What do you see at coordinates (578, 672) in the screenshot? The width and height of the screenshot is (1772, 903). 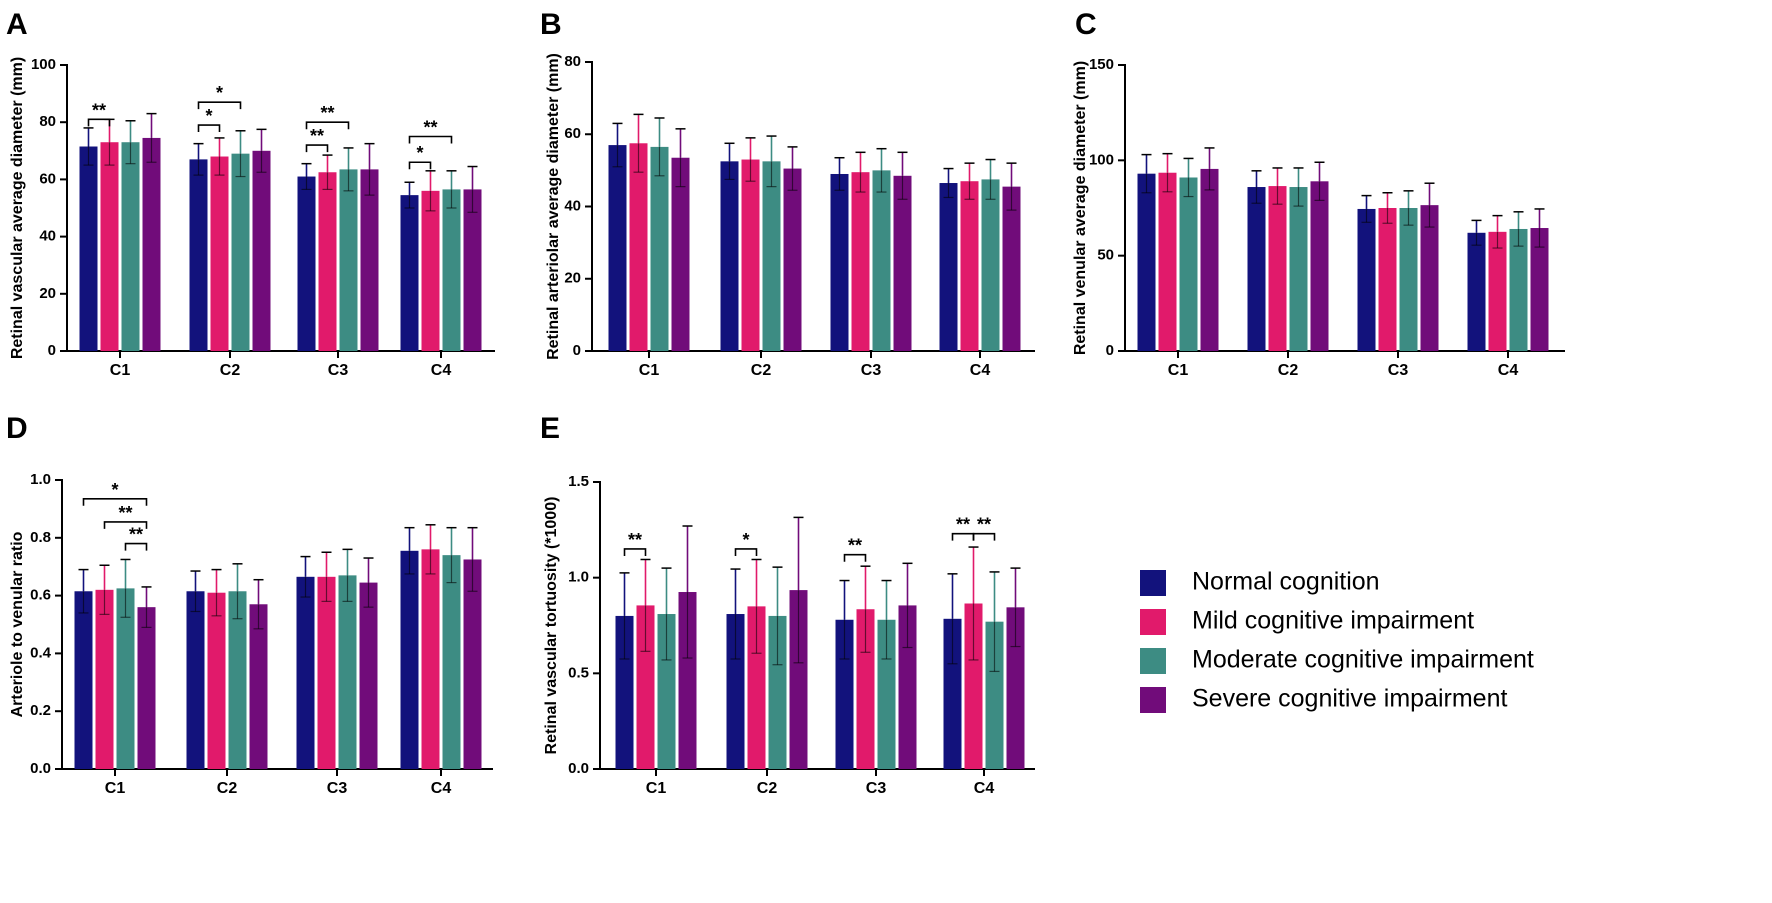 I see `y-tick-label: 0.5` at bounding box center [578, 672].